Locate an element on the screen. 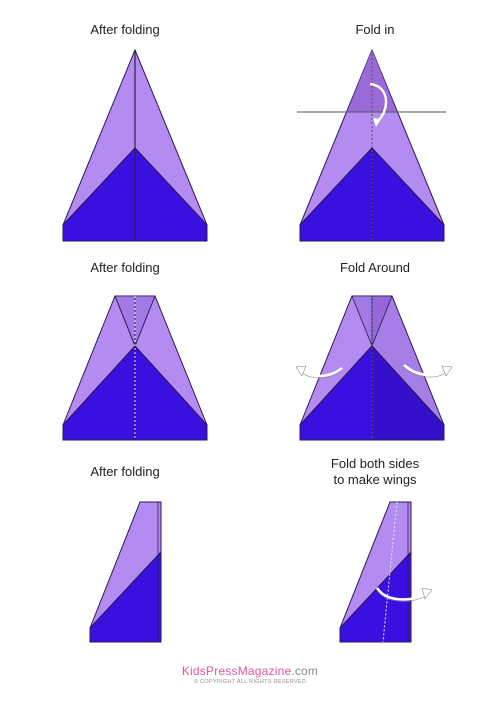 The width and height of the screenshot is (500, 707). step-6-caption: Fold both sides to make wings is located at coordinates (375, 471).